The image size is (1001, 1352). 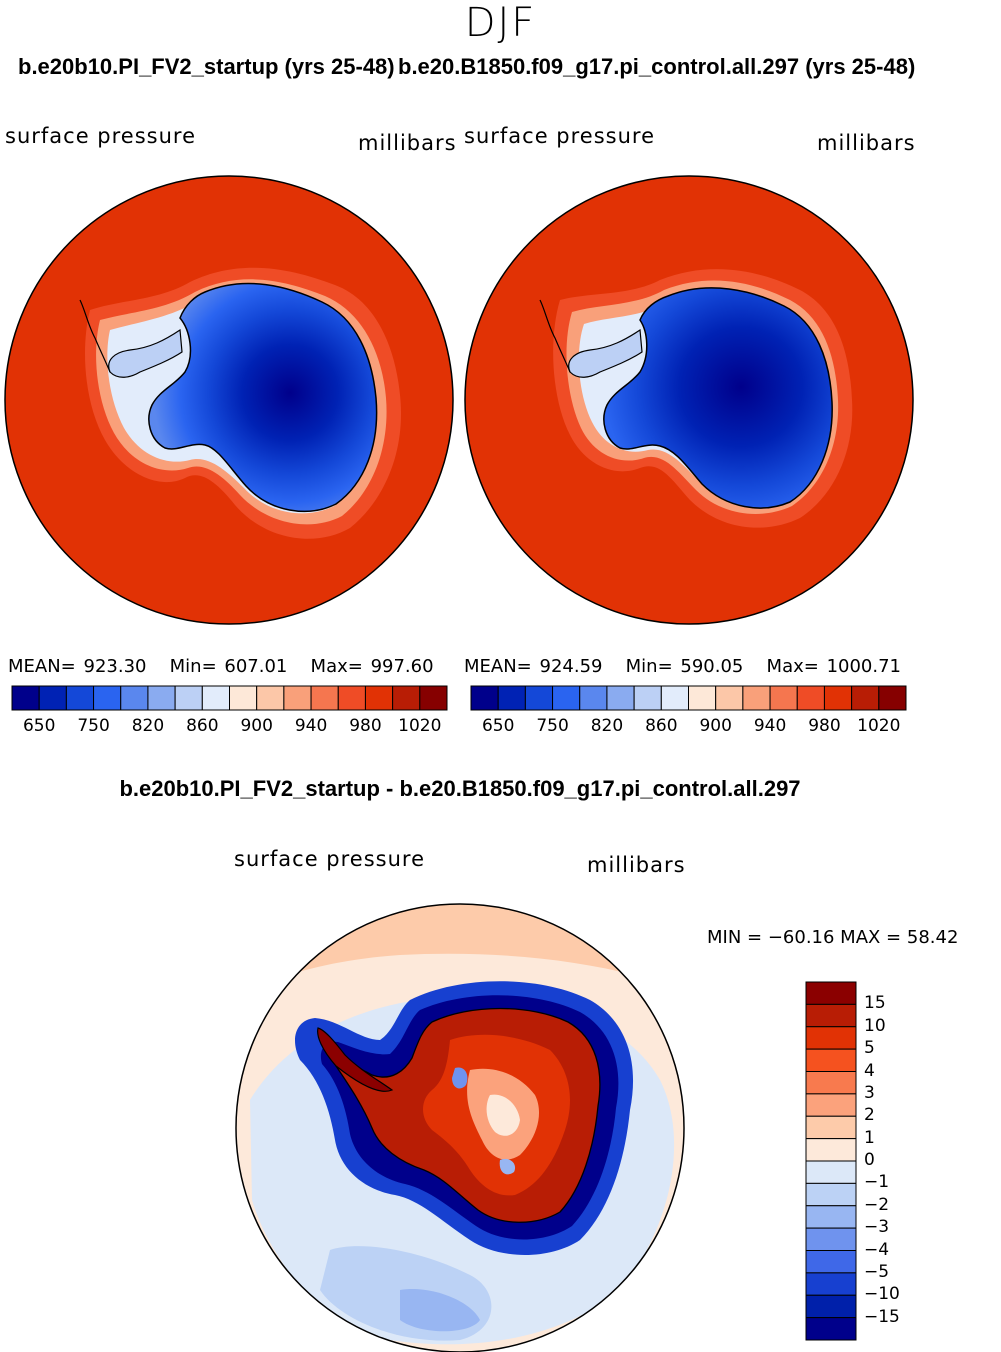 I want to click on diff-colorbar-tick-label: 3, so click(x=869, y=1092).